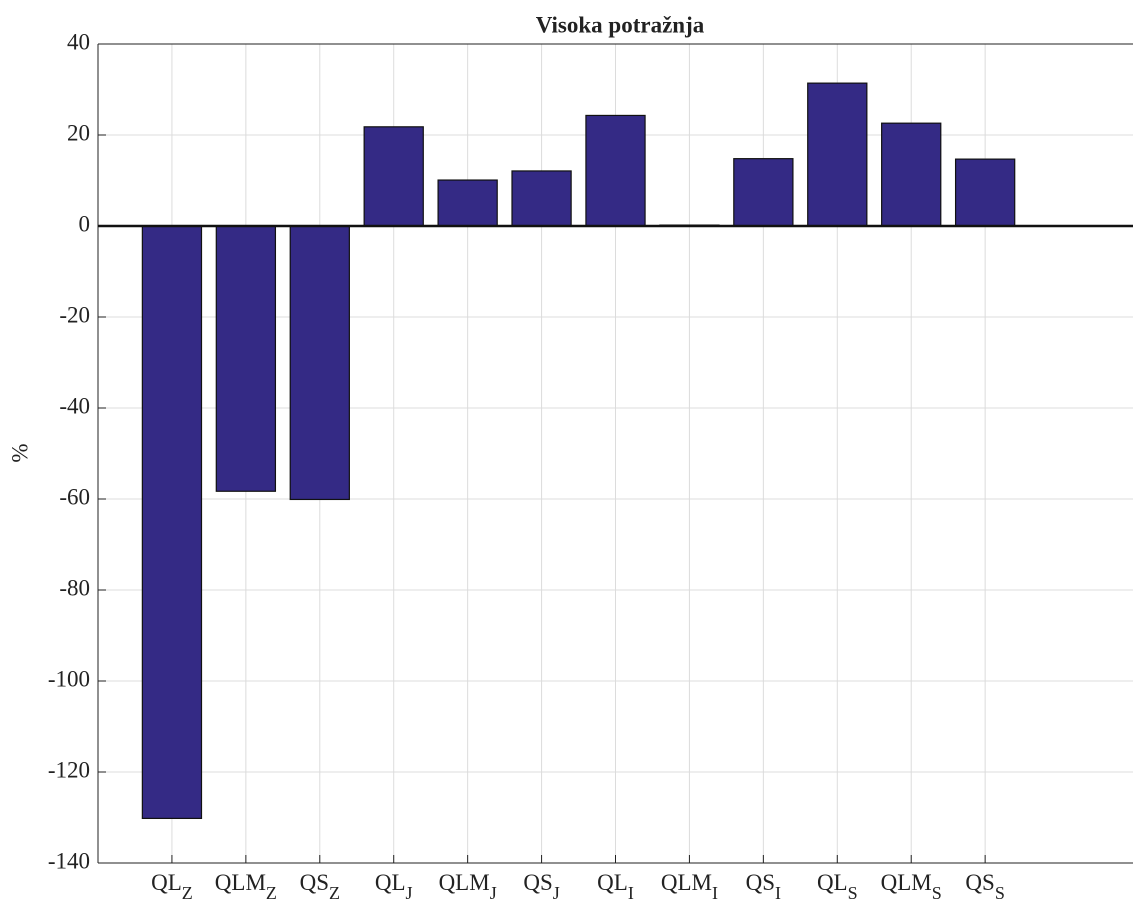 The height and width of the screenshot is (908, 1133). What do you see at coordinates (85, 223) in the screenshot?
I see `y-tick-label: 0` at bounding box center [85, 223].